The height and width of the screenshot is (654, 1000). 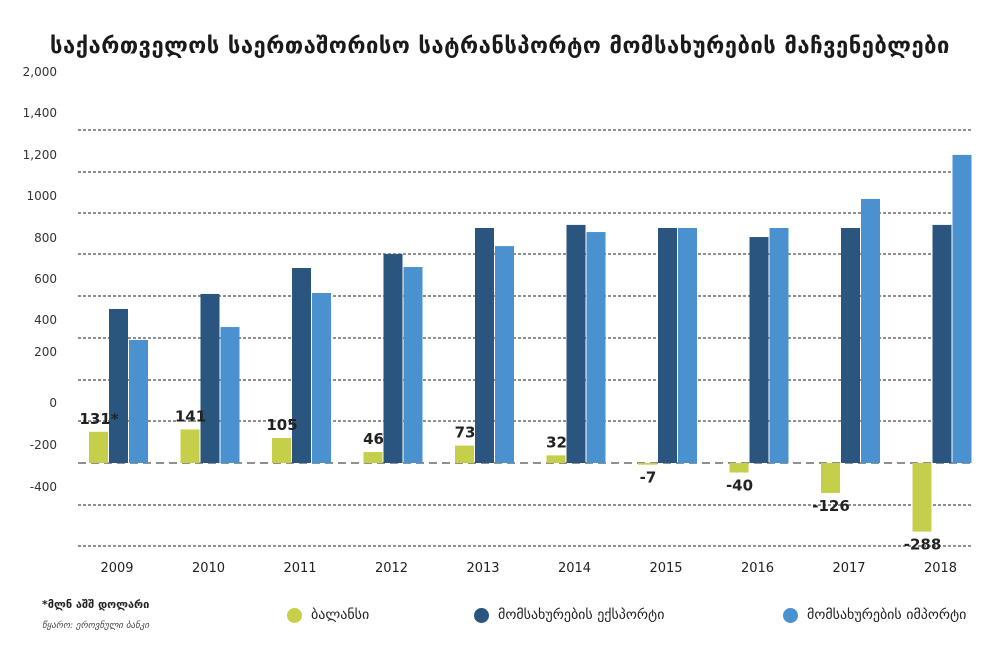 I want to click on x-tick-label: 2012, so click(x=391, y=568).